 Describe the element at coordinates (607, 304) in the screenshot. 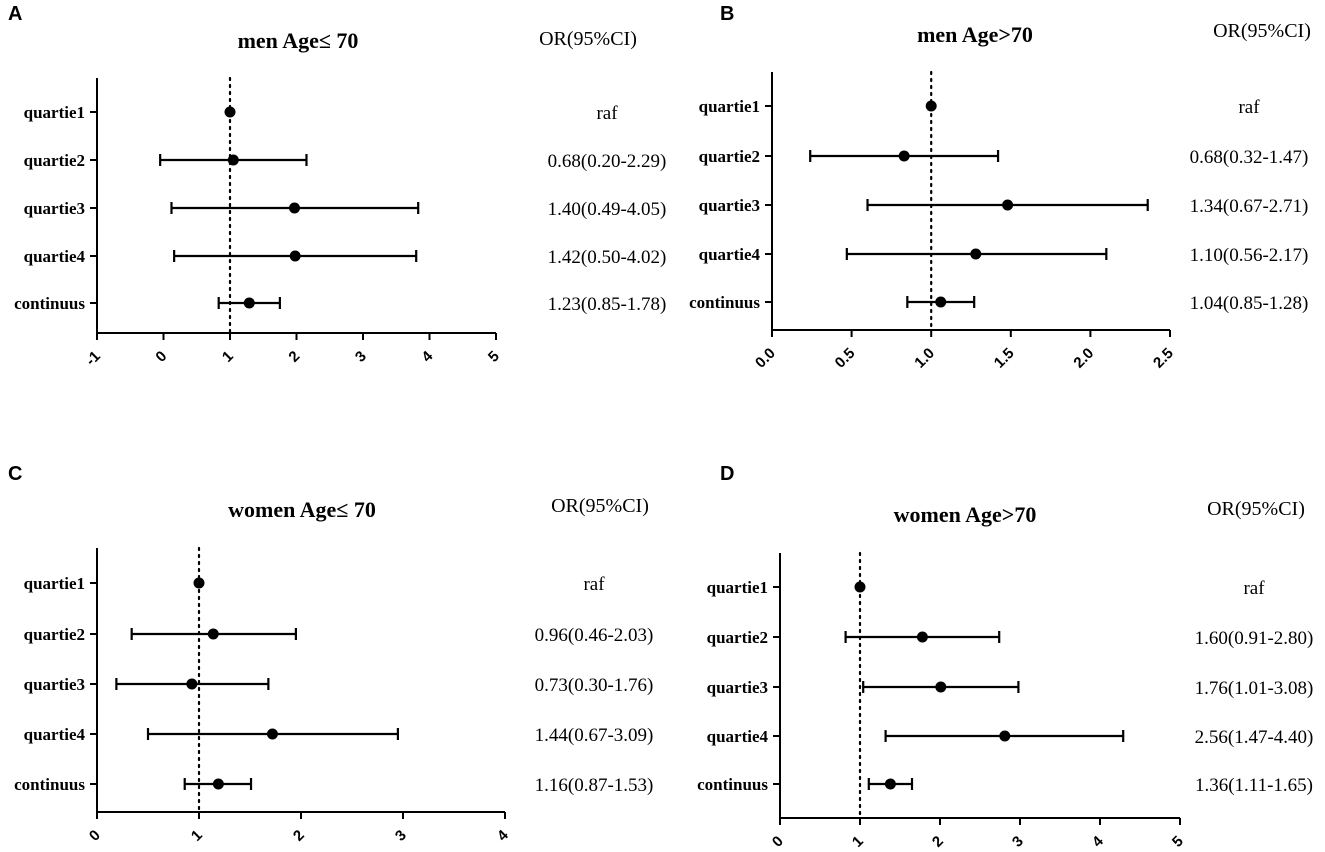

I see `or-value-text: 1.23(0.85-1.78)` at that location.